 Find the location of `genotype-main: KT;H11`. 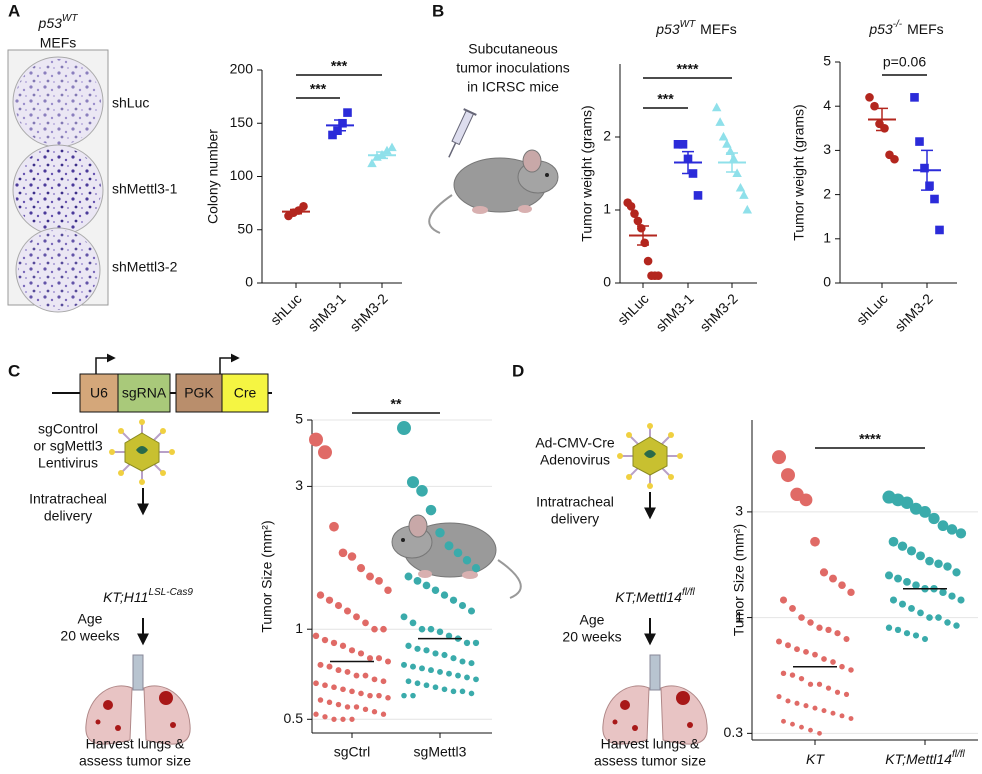

genotype-main: KT;H11 is located at coordinates (125, 597).